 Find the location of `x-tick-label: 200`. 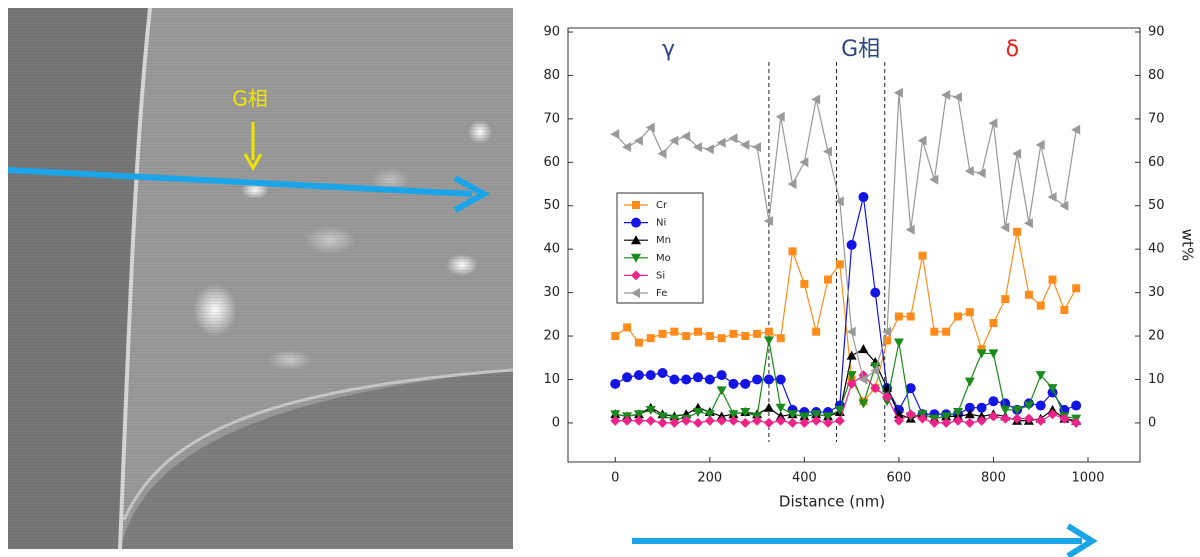

x-tick-label: 200 is located at coordinates (709, 478).